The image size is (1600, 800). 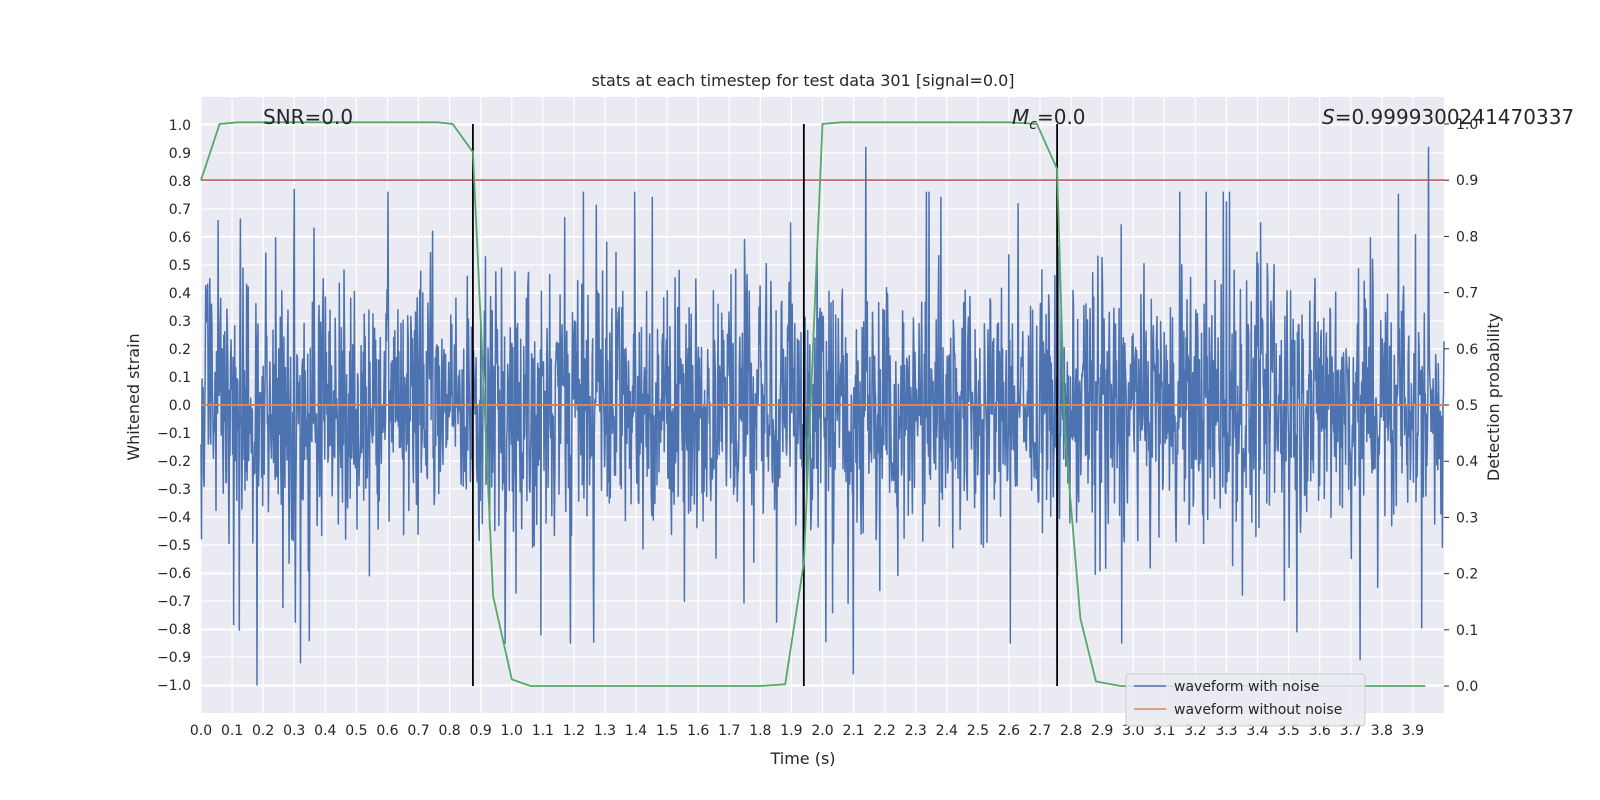 I want to click on mc-symbol: M, so click(x=1020, y=117).